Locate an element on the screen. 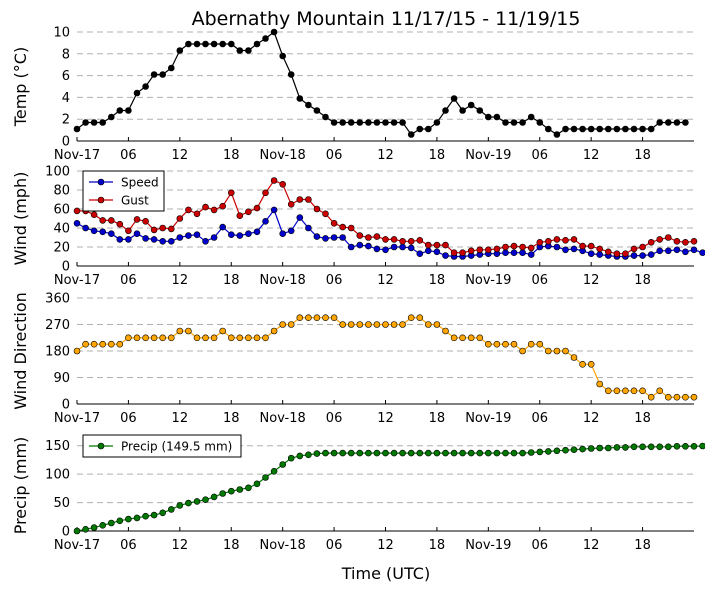  y-tick-label: 180 is located at coordinates (57, 352).